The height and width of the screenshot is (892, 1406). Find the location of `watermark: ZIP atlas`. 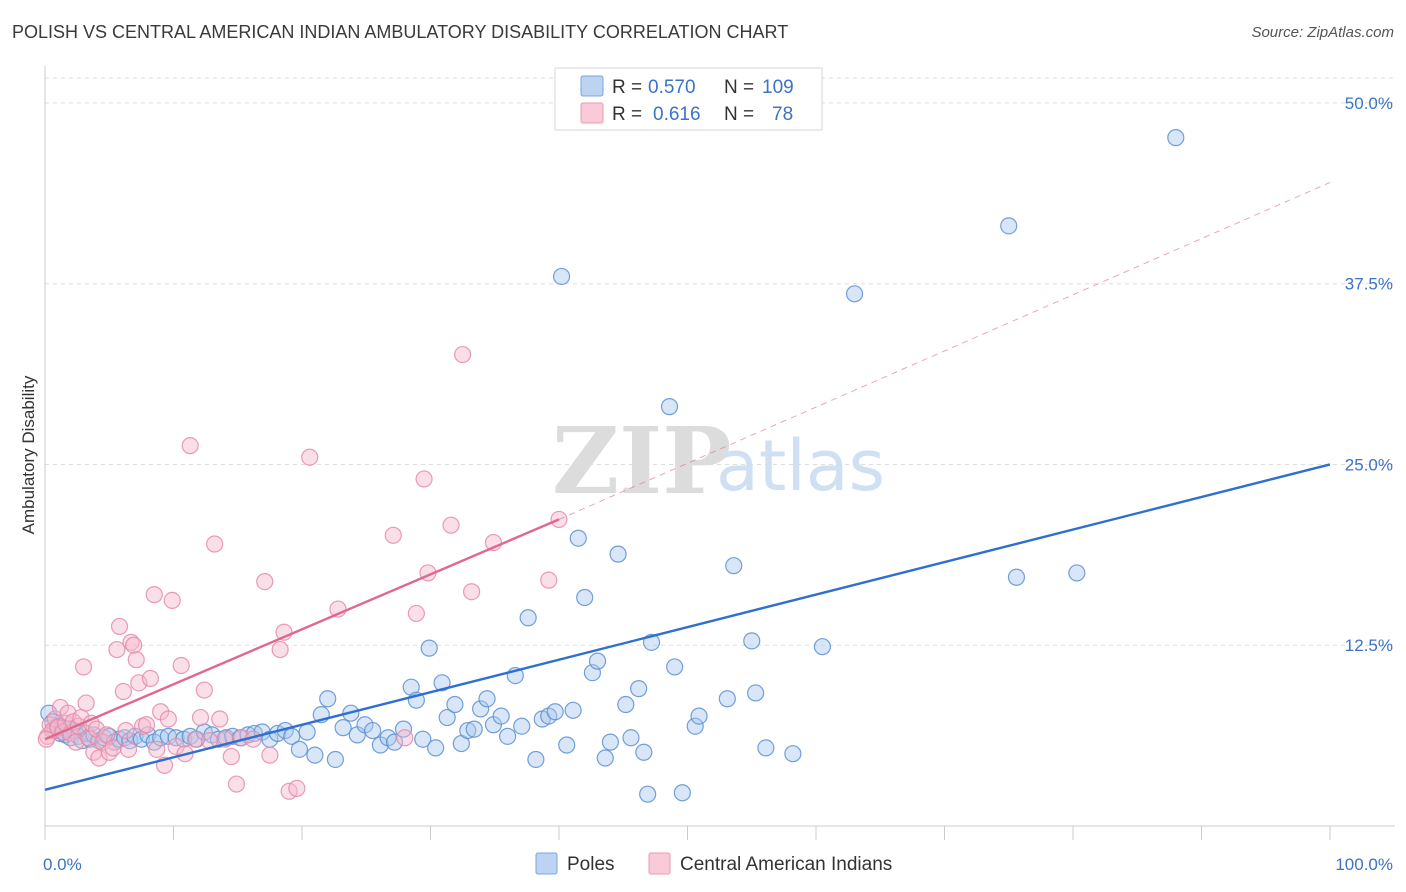

watermark: ZIP atlas is located at coordinates (718, 461).